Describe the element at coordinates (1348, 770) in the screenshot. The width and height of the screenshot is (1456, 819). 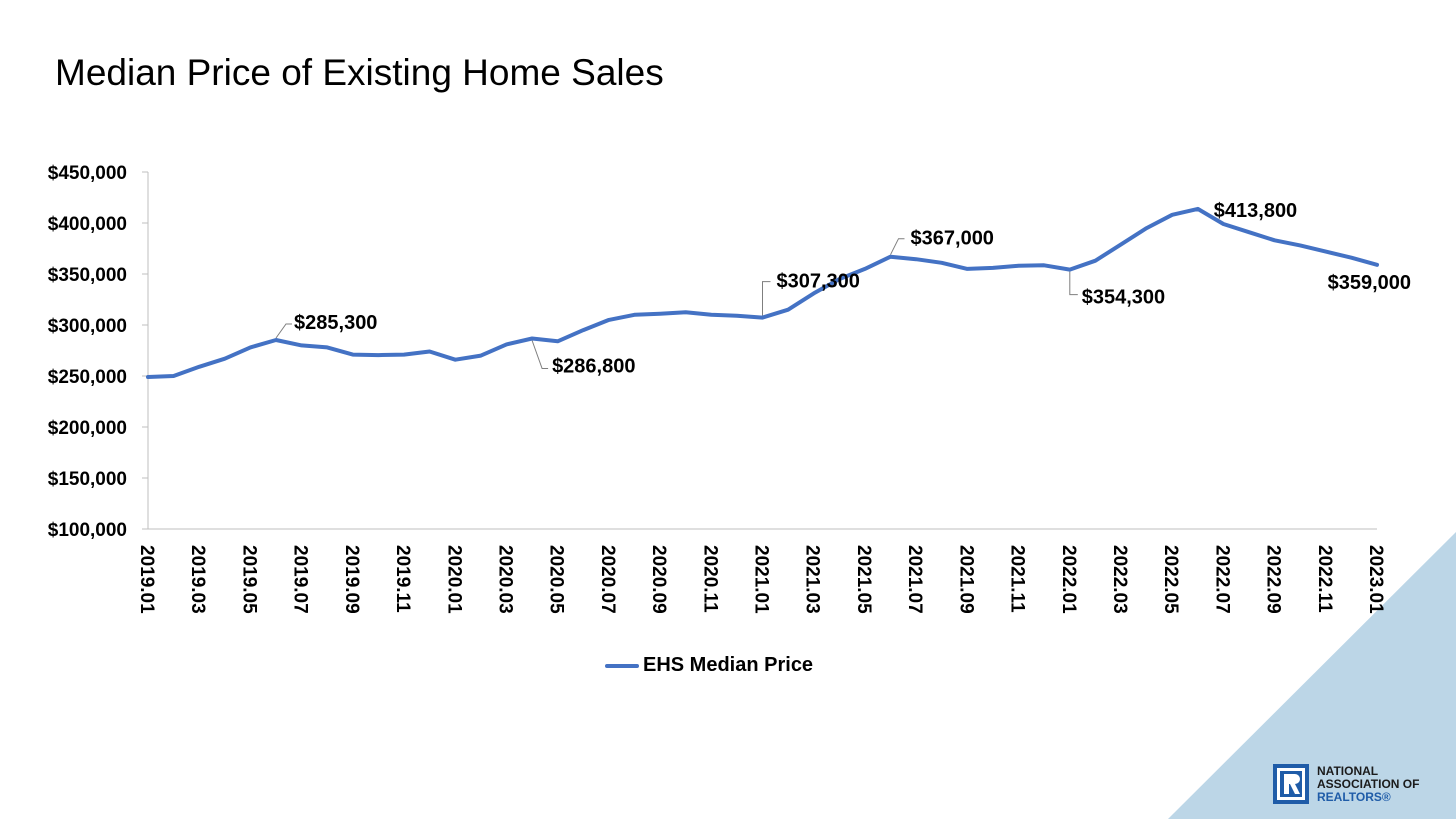
I see `logo-line-1: NATIONAL` at that location.